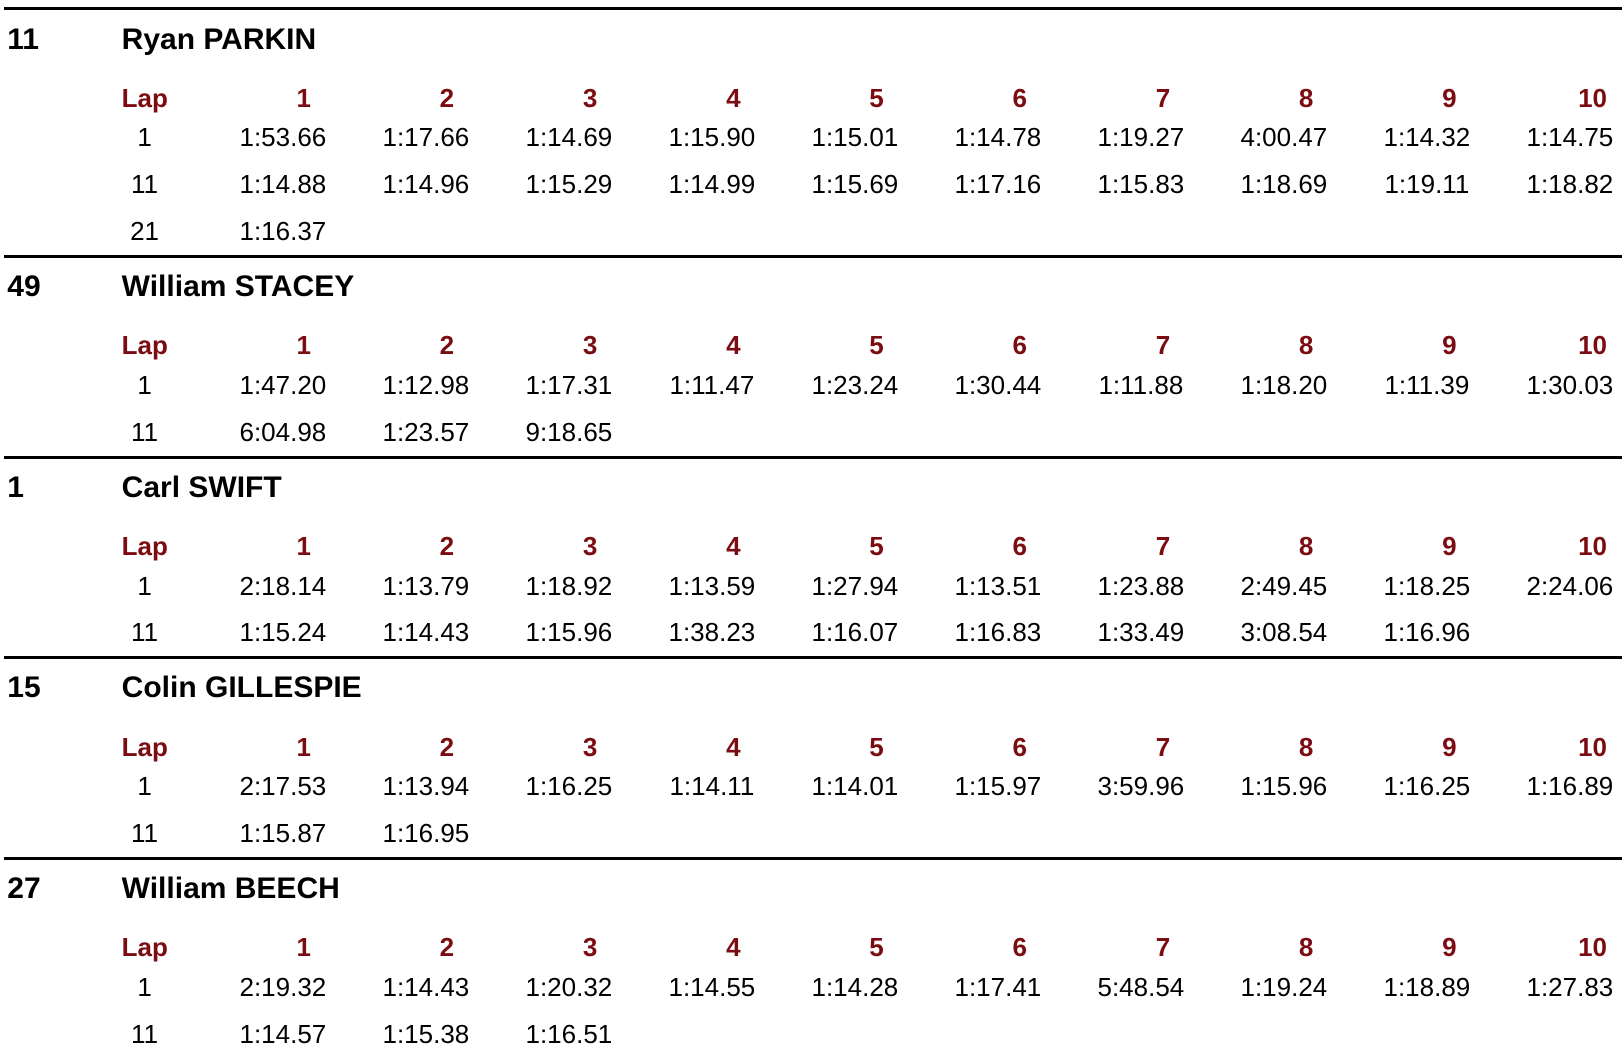 The width and height of the screenshot is (1623, 1057). Describe the element at coordinates (1141, 986) in the screenshot. I see `lap-time: 5:48.54` at that location.